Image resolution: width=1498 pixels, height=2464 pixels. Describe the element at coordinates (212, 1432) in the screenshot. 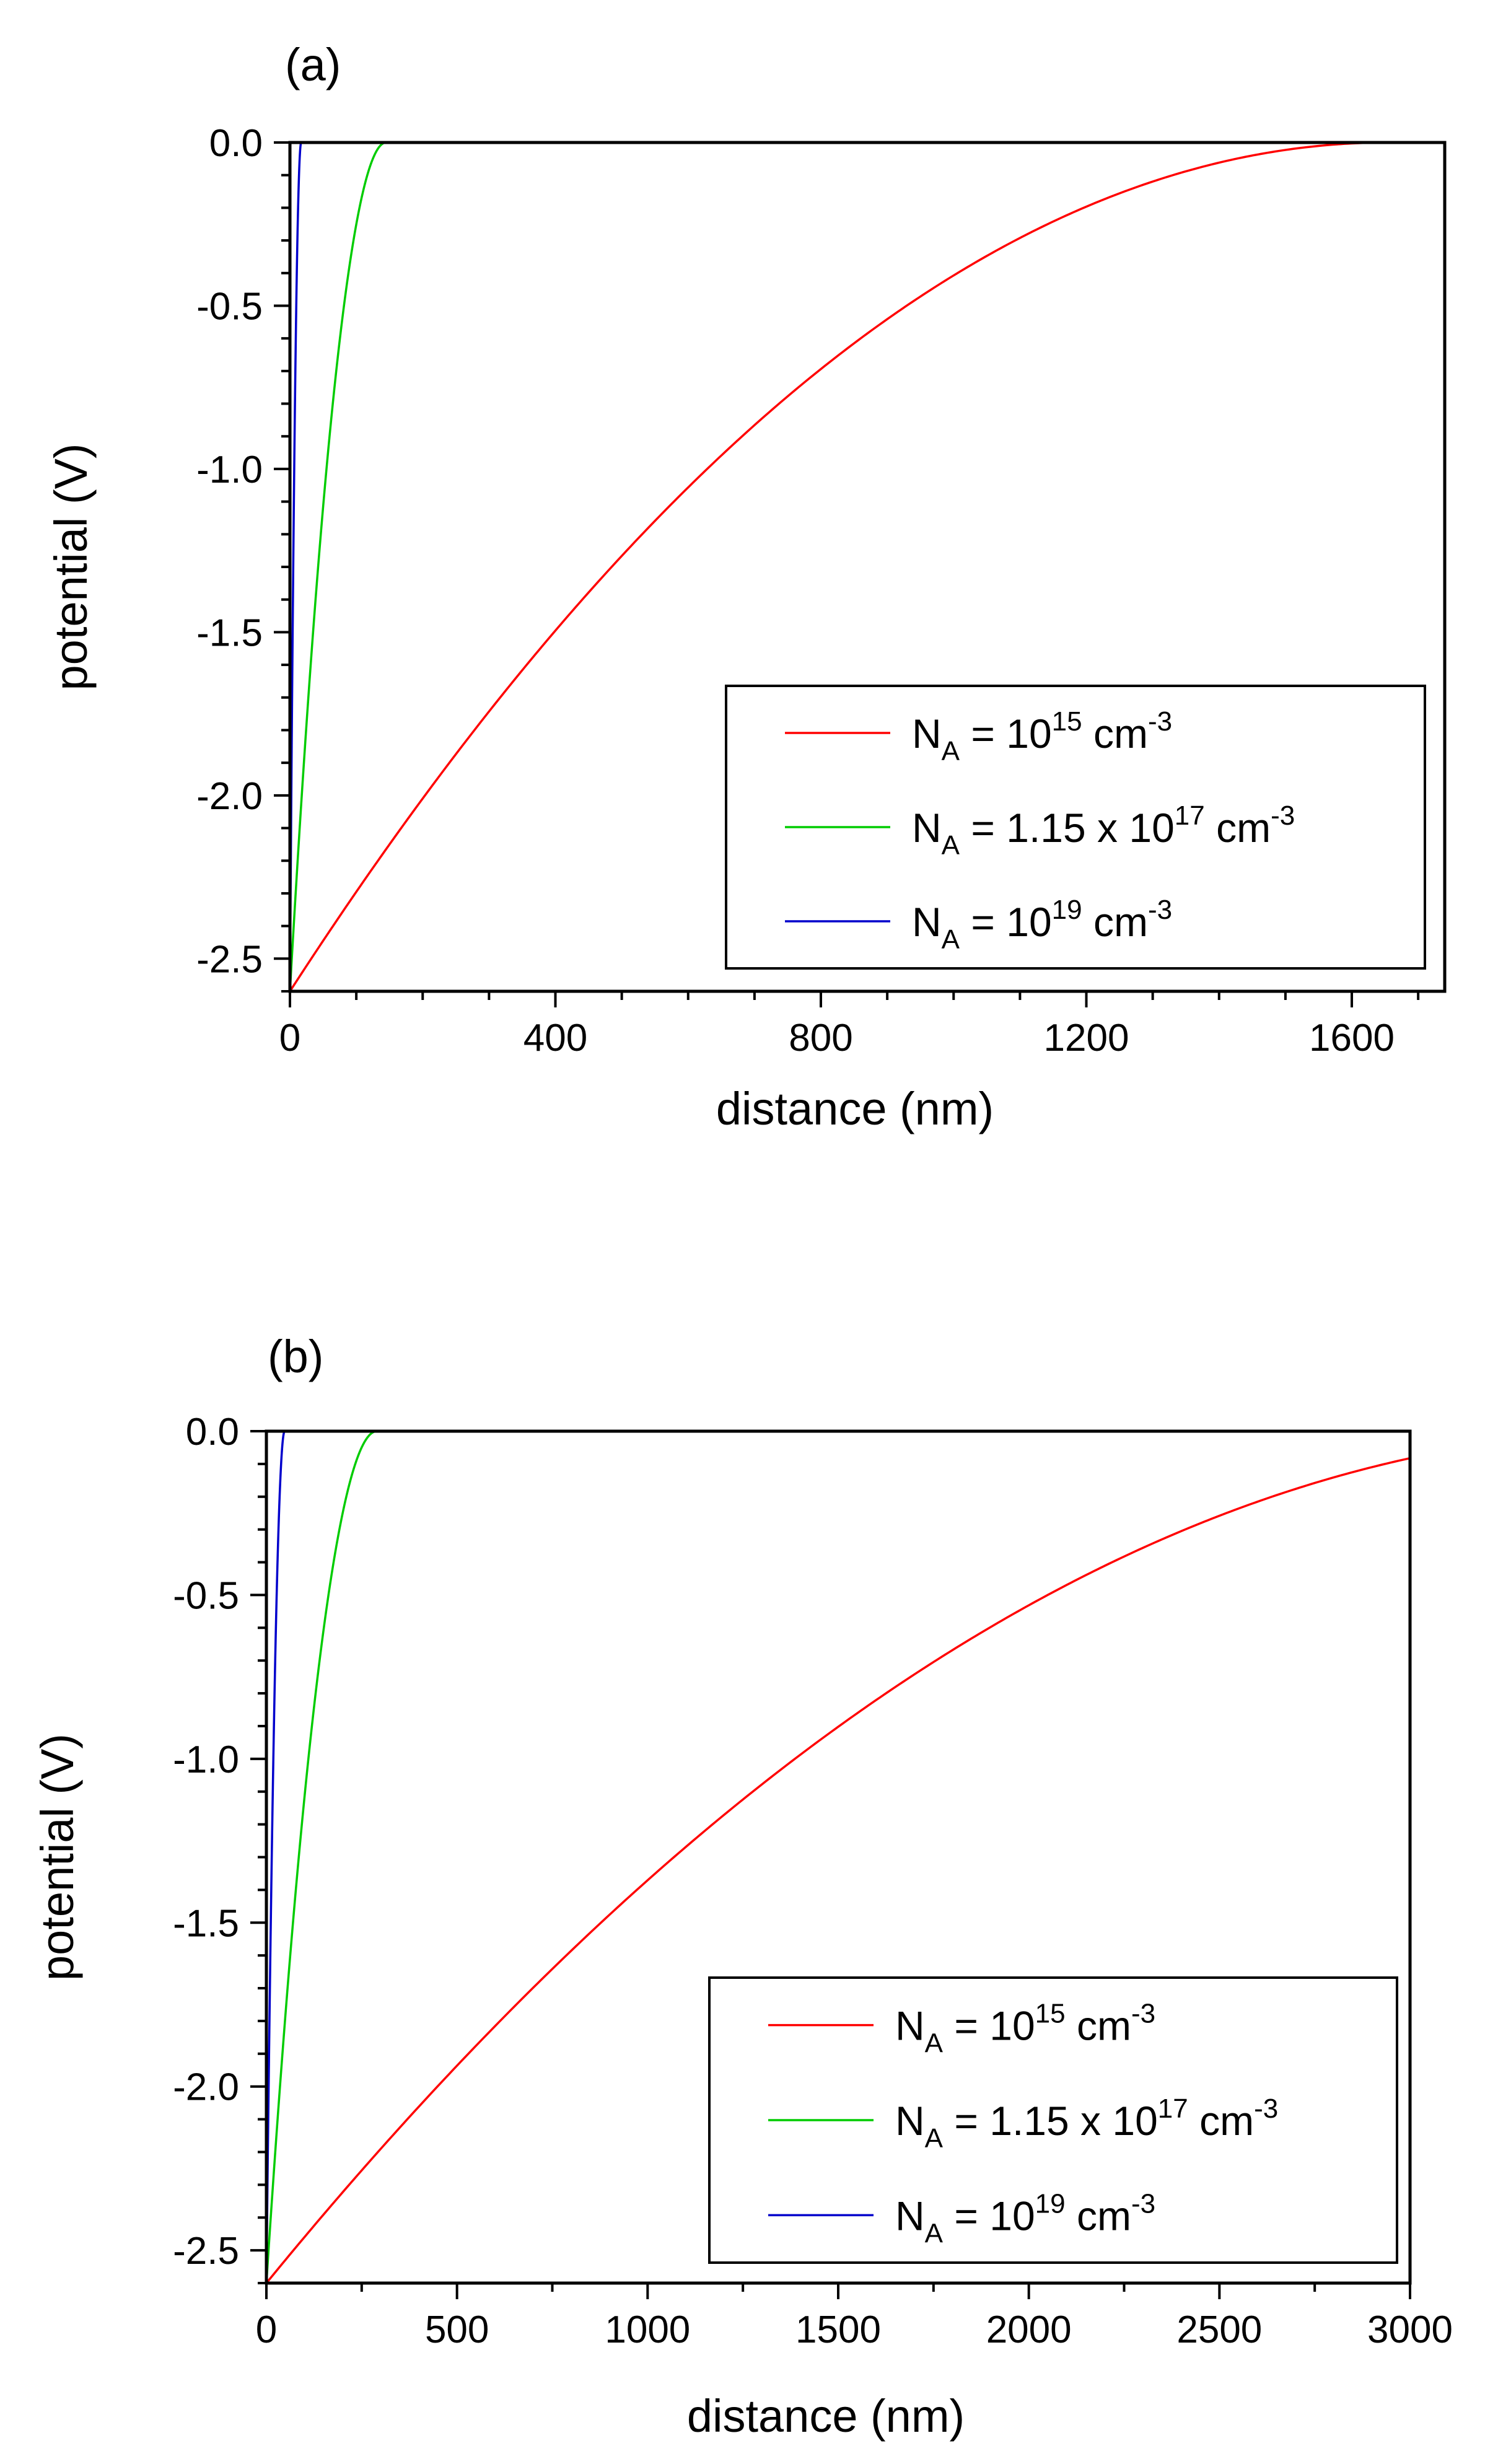

I see `panel-b-y-tick-label: 0.0` at that location.